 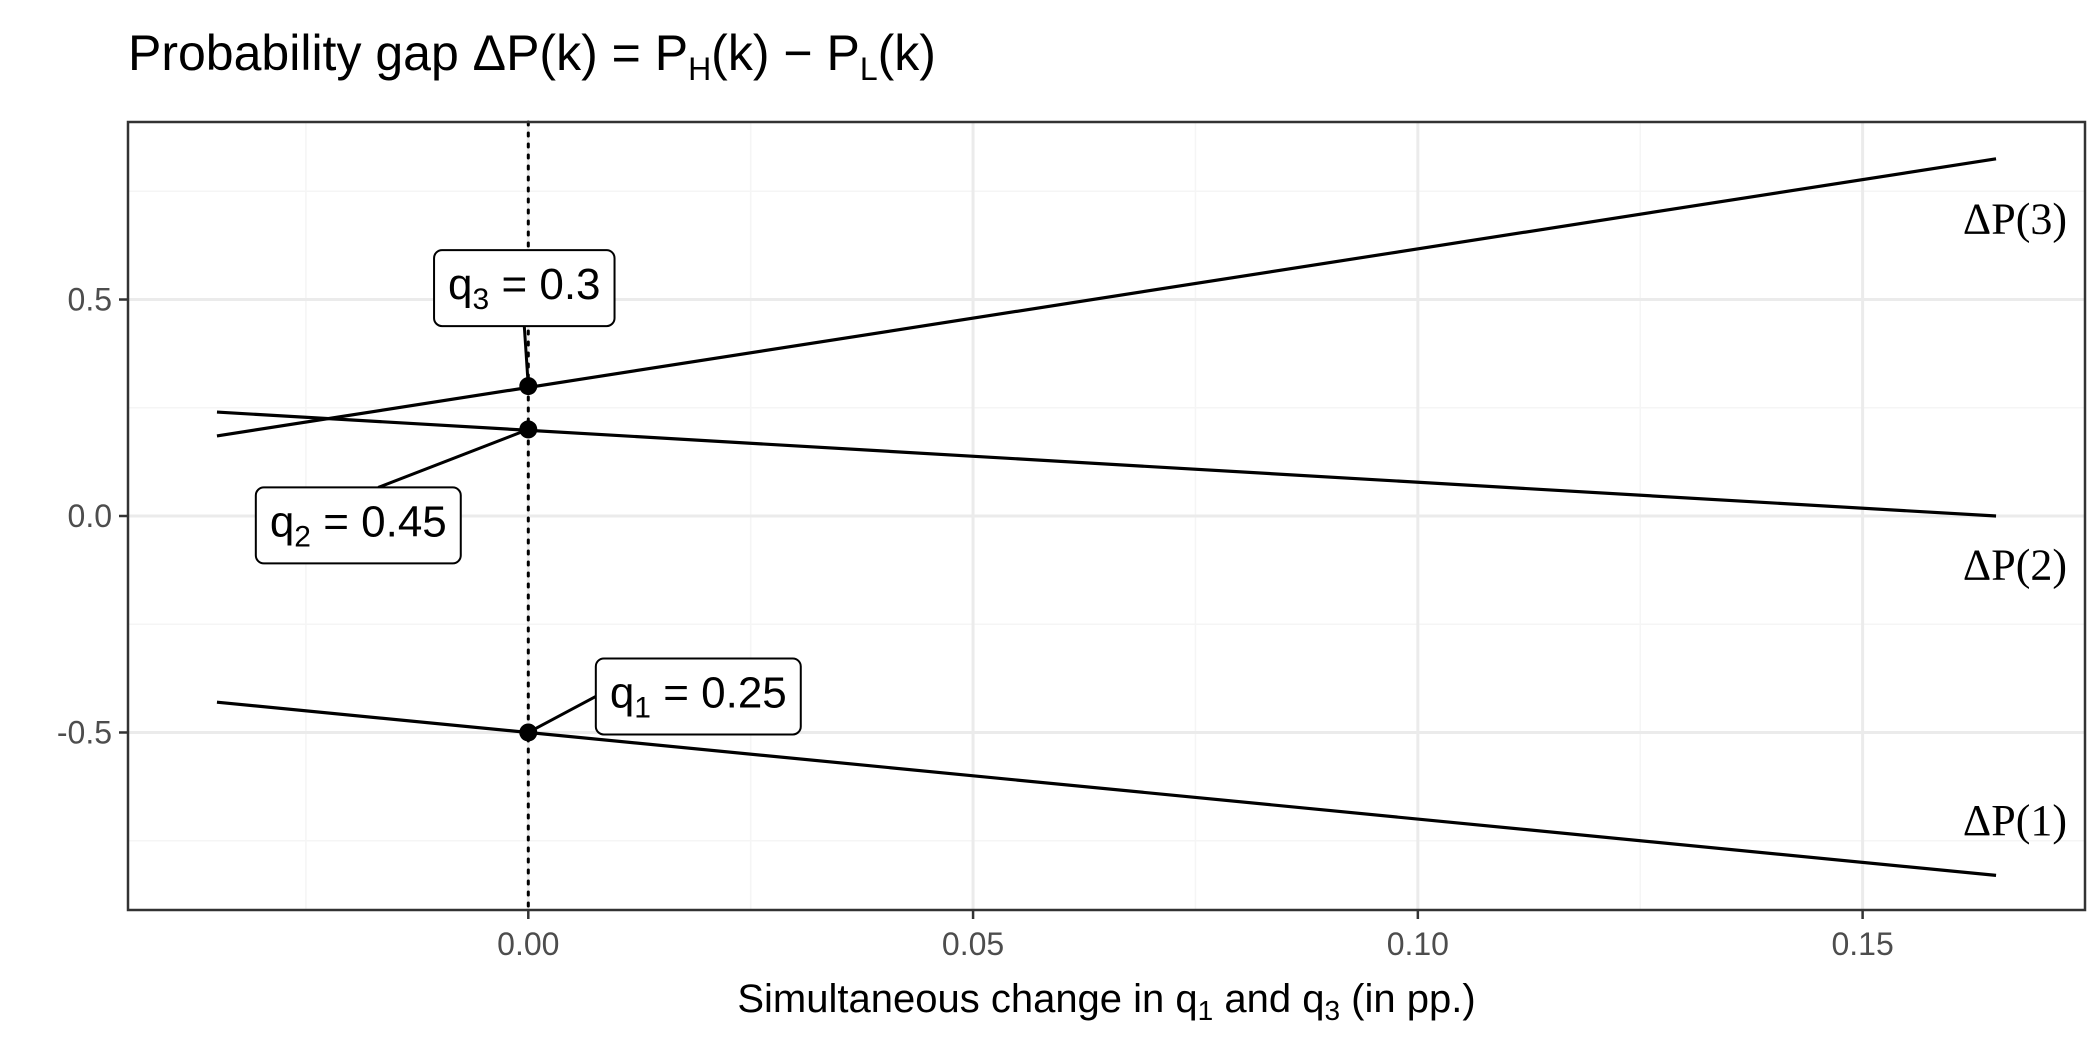 I want to click on annotation-label-q2: q2 = 0.45, so click(x=358, y=525).